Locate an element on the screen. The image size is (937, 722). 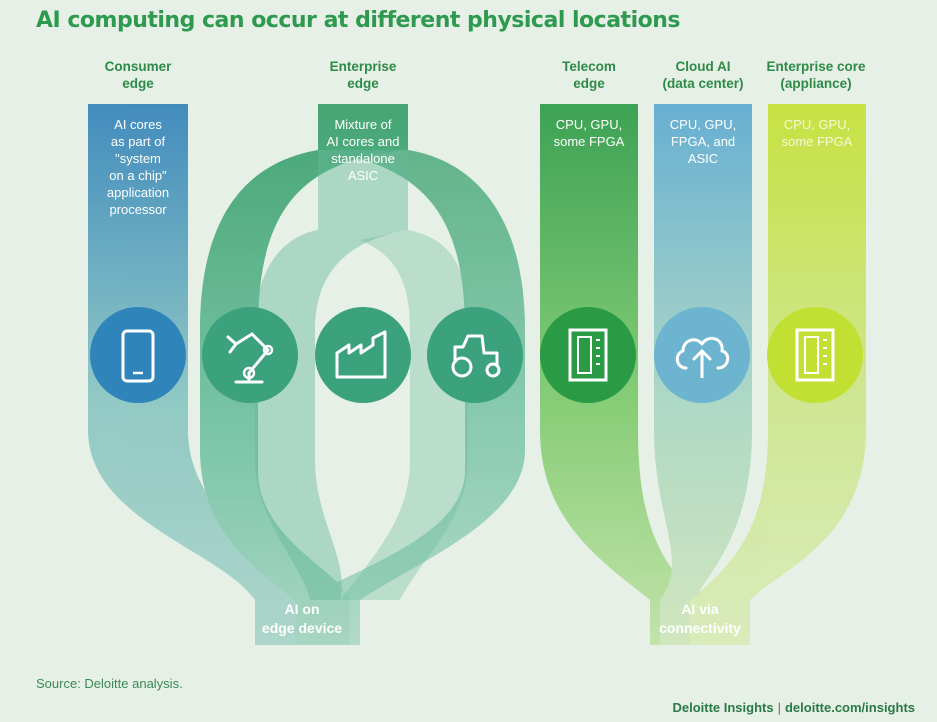
column-heading-telecom-edge: Telecom edge is located at coordinates (589, 75).